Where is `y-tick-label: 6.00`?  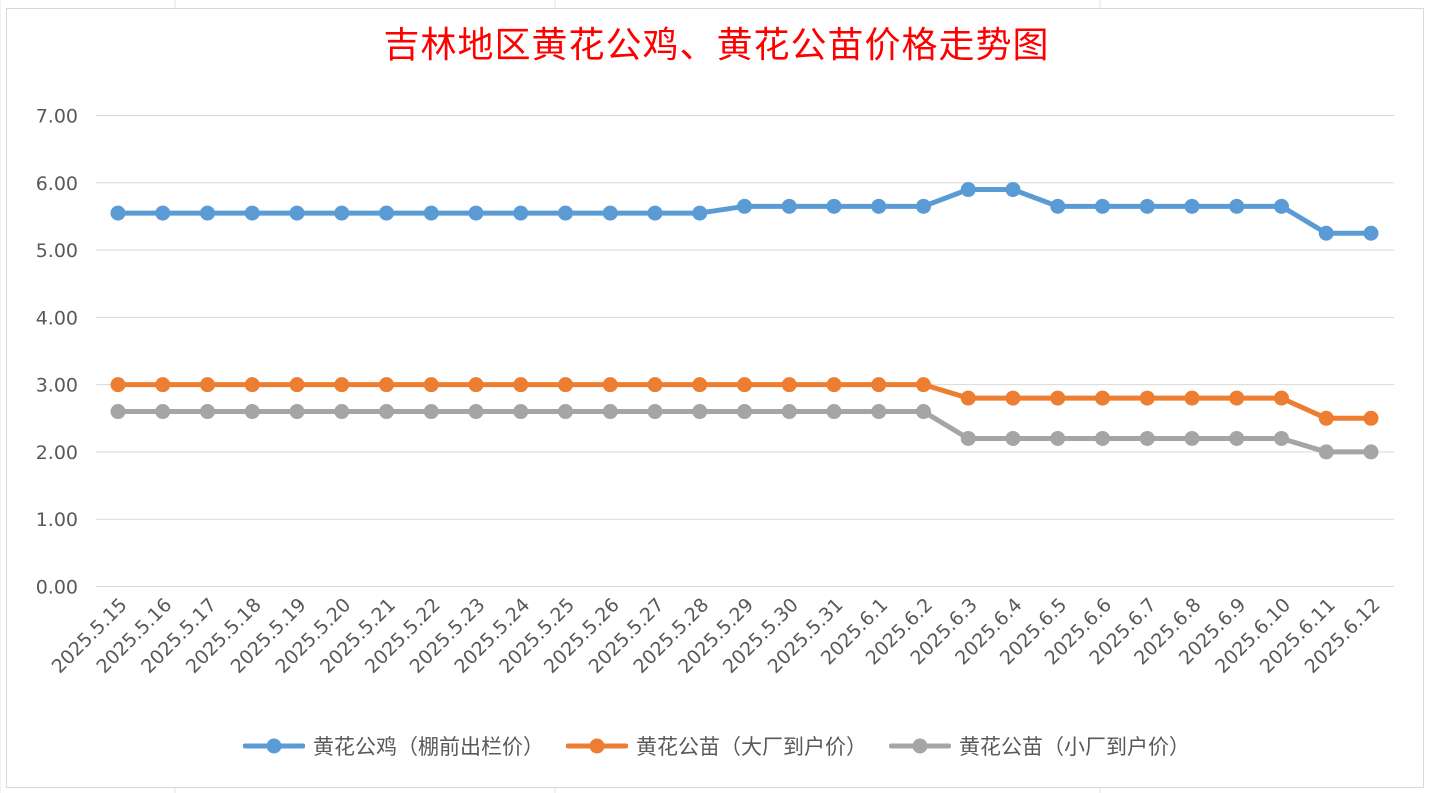
y-tick-label: 6.00 is located at coordinates (57, 184).